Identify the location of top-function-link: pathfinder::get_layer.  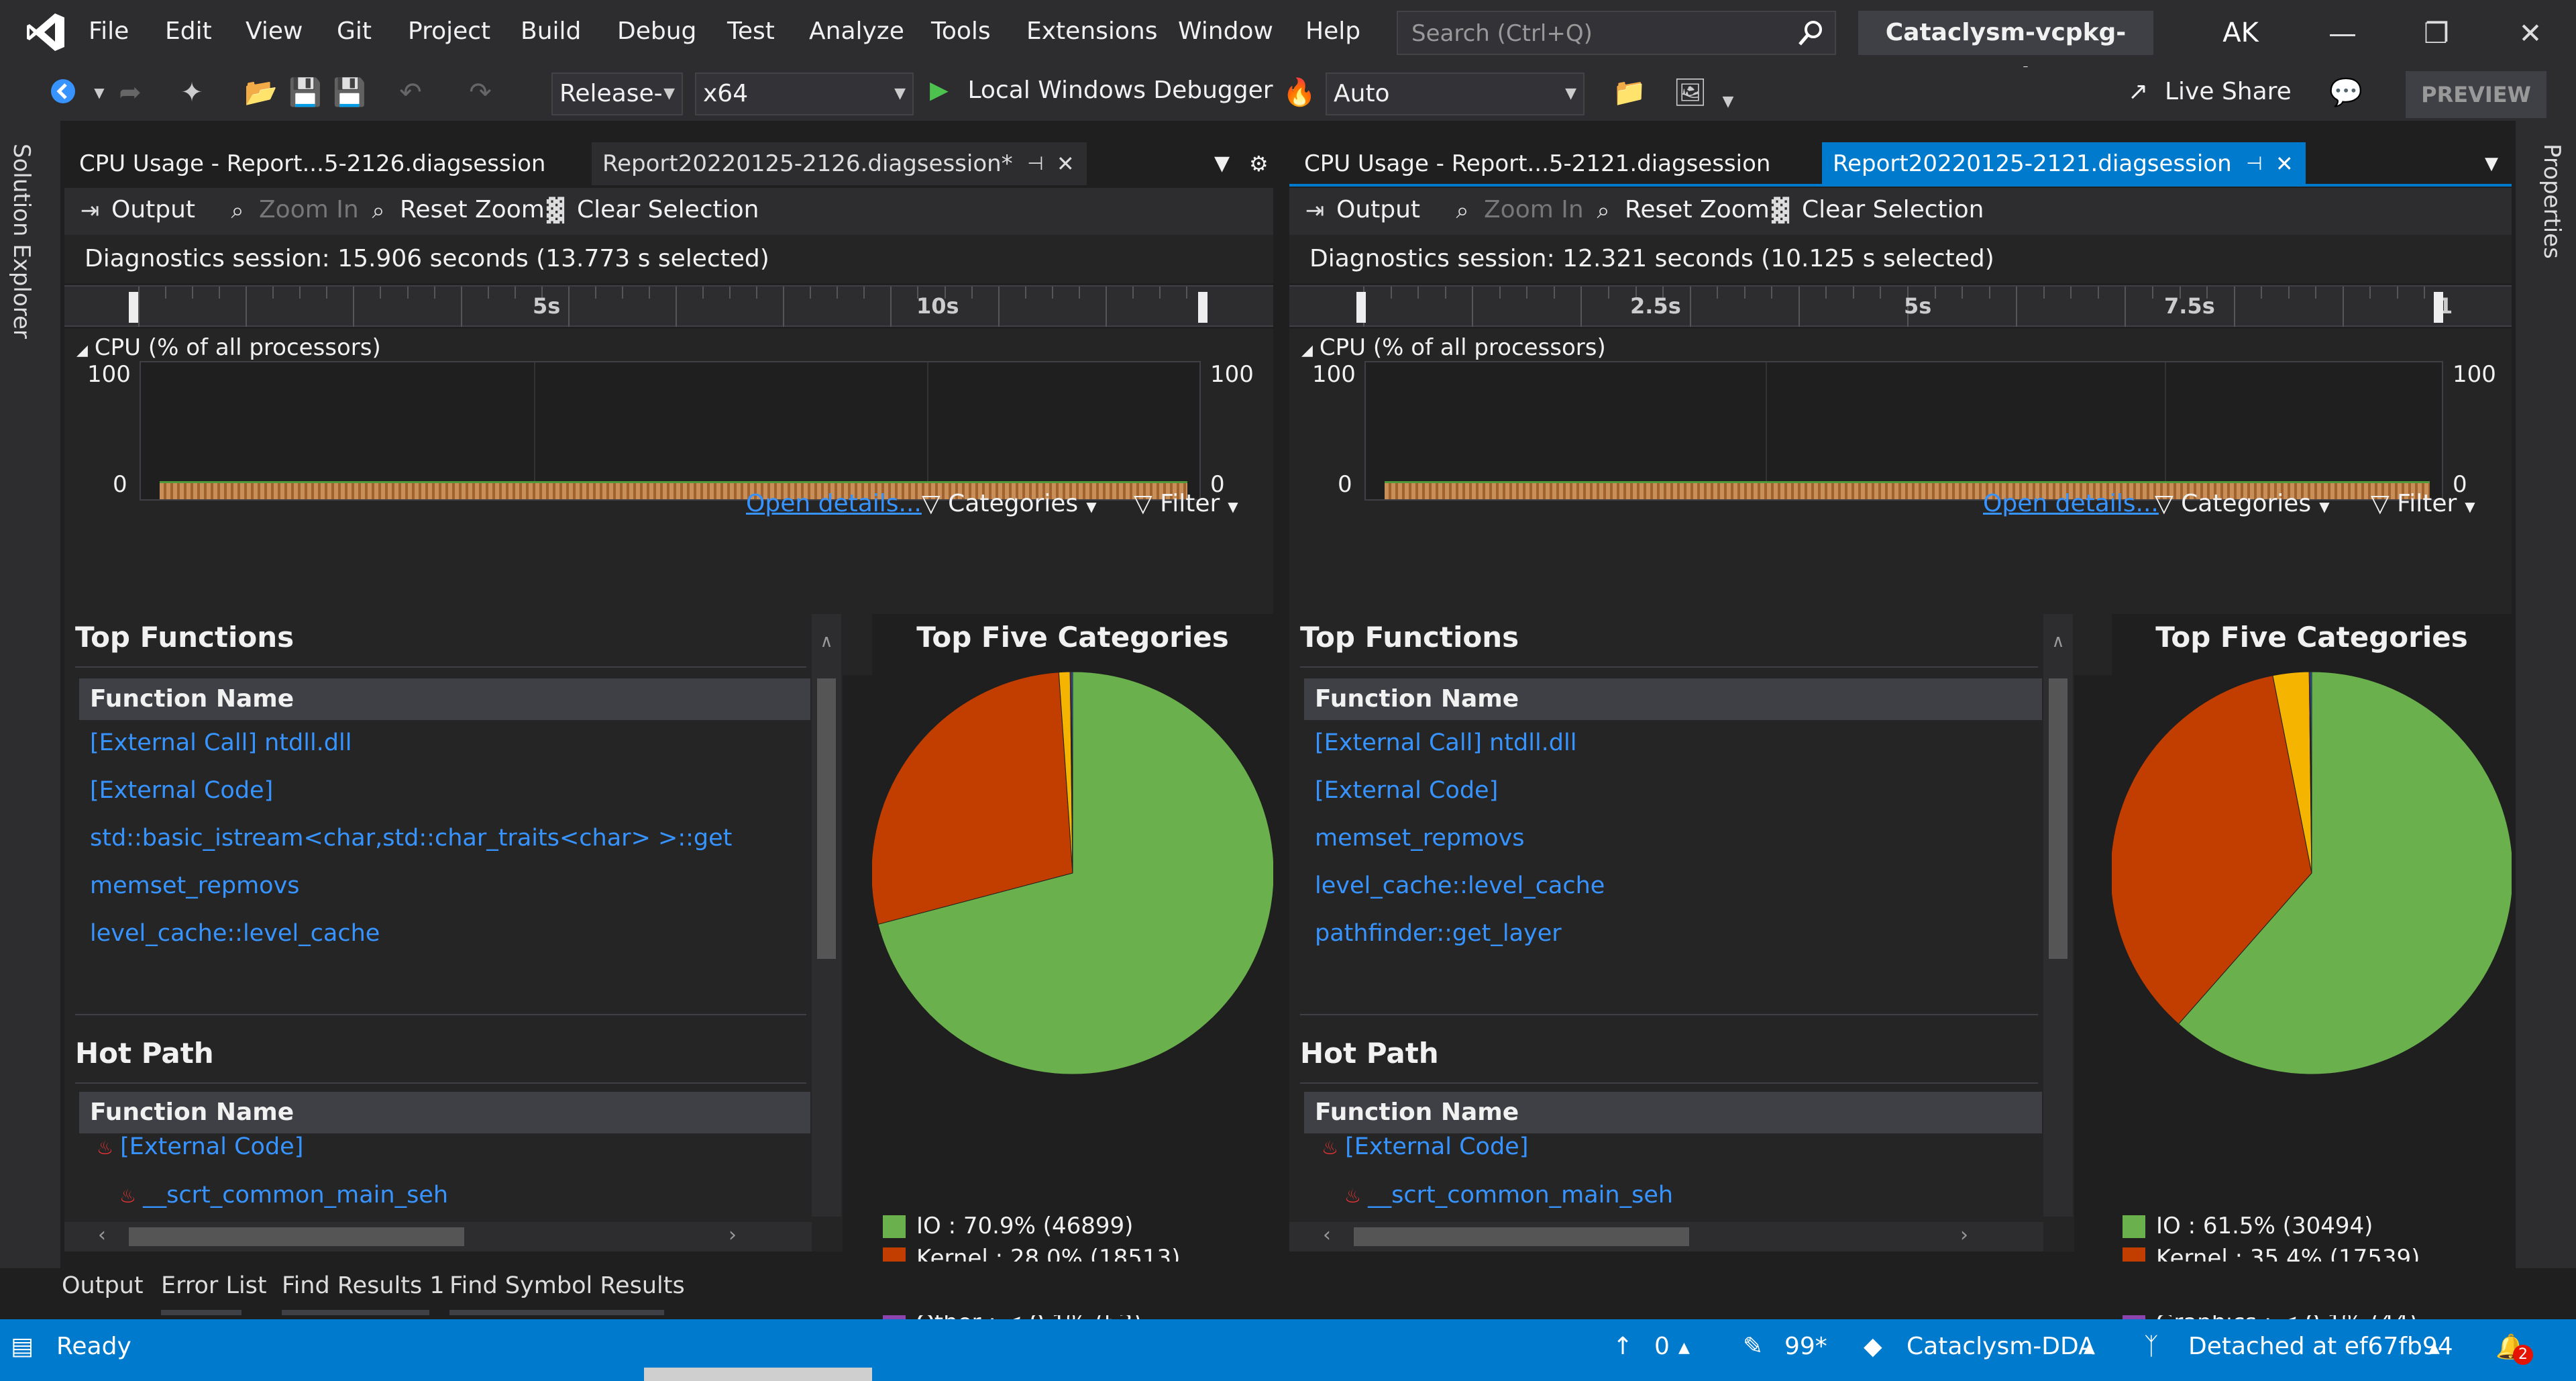
(1438, 933).